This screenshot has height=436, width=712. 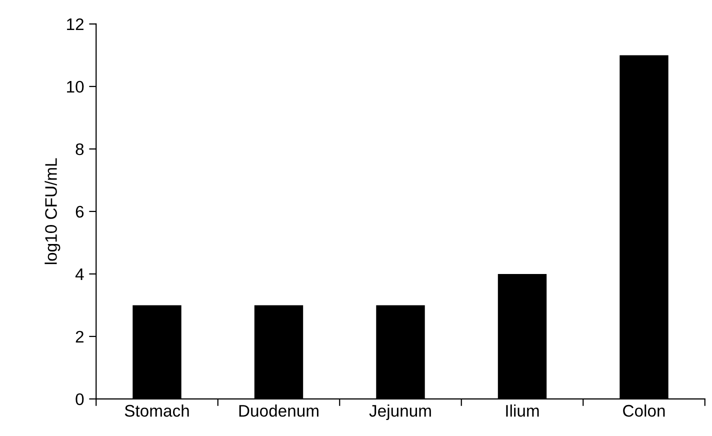 What do you see at coordinates (75, 24) in the screenshot?
I see `y-tick-label: 12` at bounding box center [75, 24].